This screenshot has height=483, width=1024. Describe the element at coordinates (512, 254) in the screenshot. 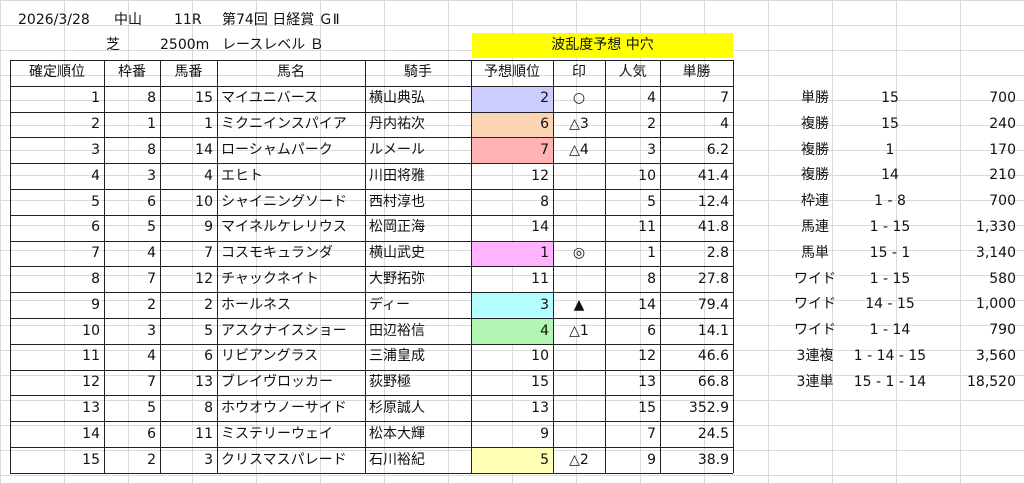

I see `cell-predicted-rank: 1` at that location.